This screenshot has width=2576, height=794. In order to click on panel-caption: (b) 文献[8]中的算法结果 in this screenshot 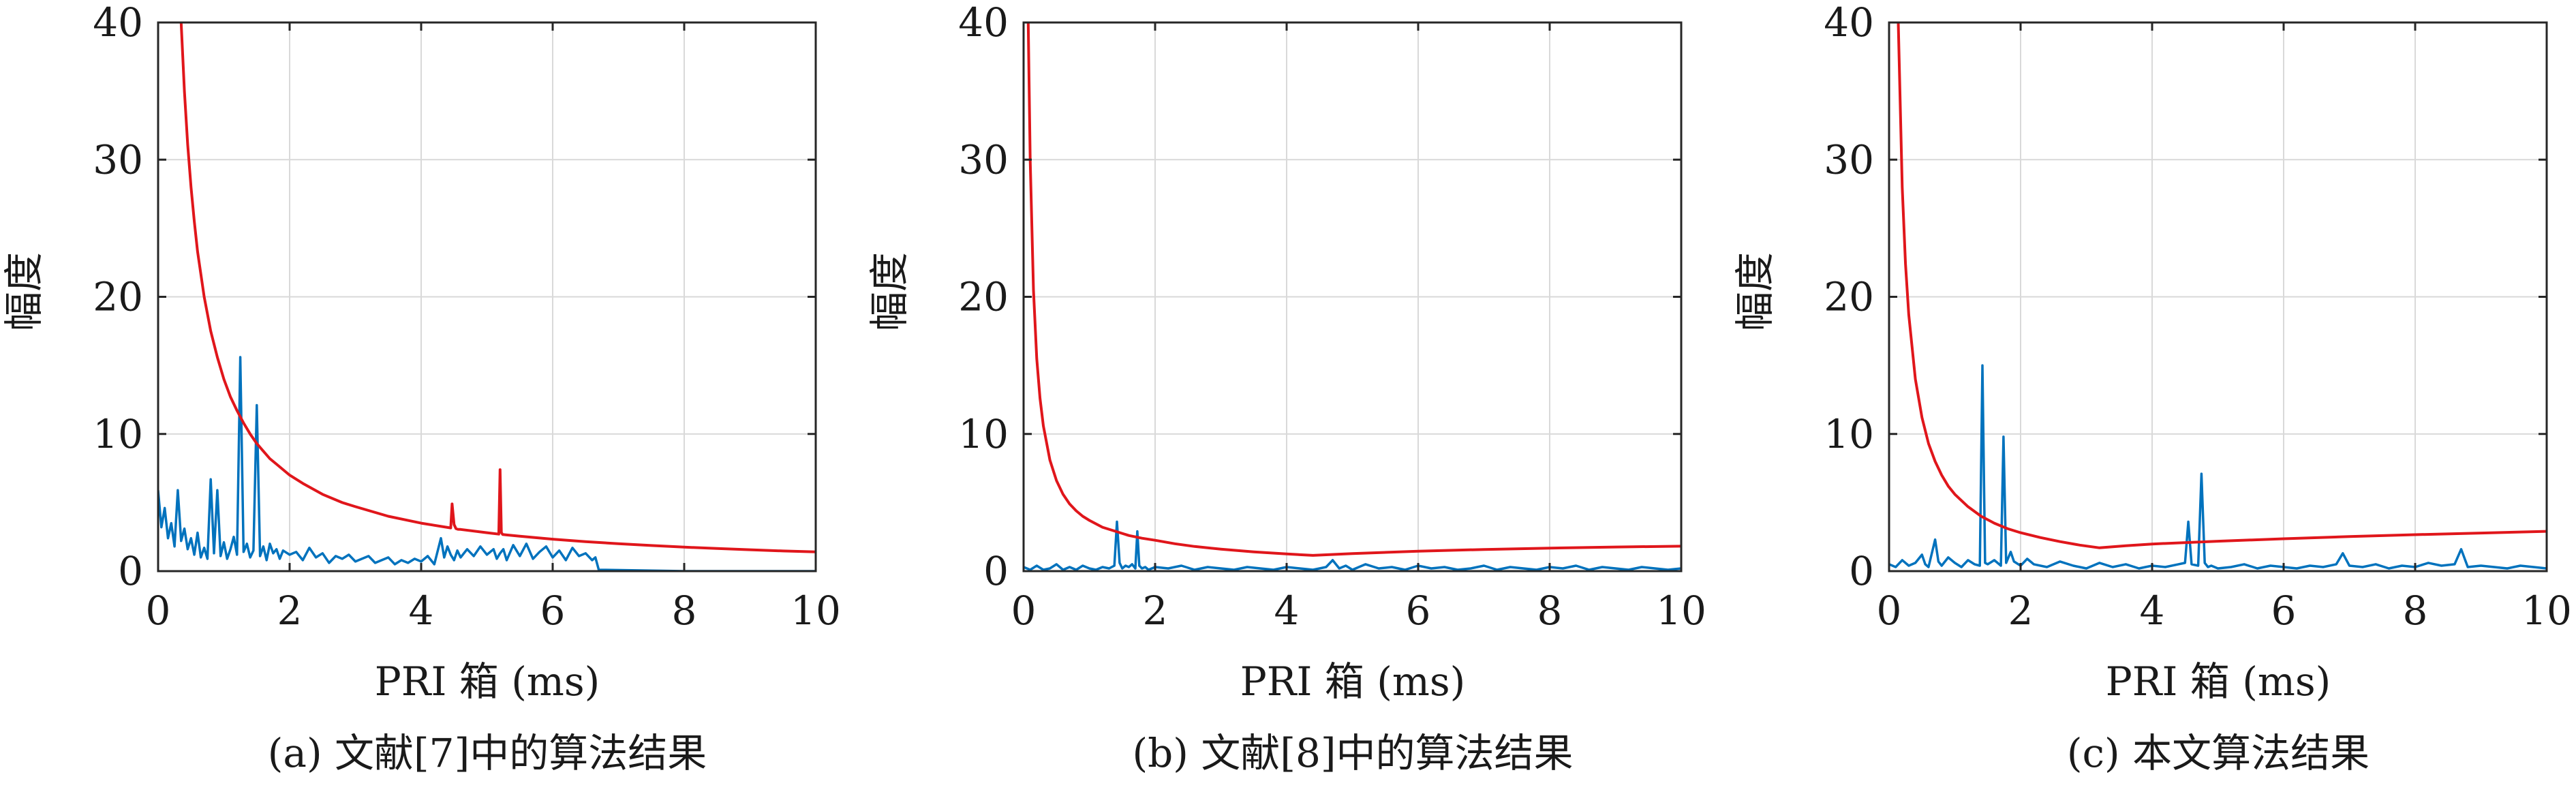, I will do `click(1353, 753)`.